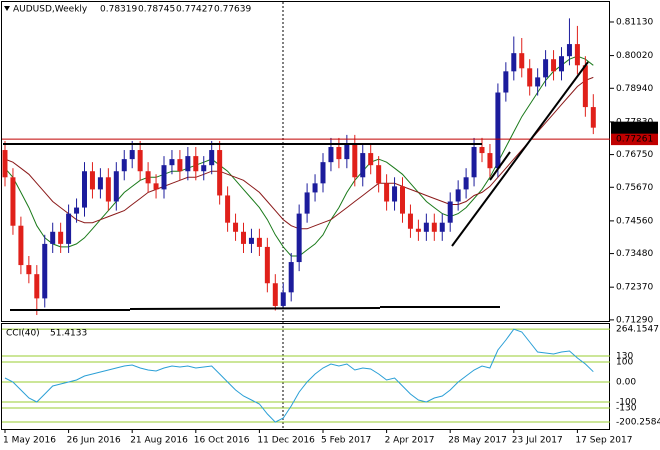  Describe the element at coordinates (477, 441) in the screenshot. I see `x-tick-label: 28 May 2017` at that location.